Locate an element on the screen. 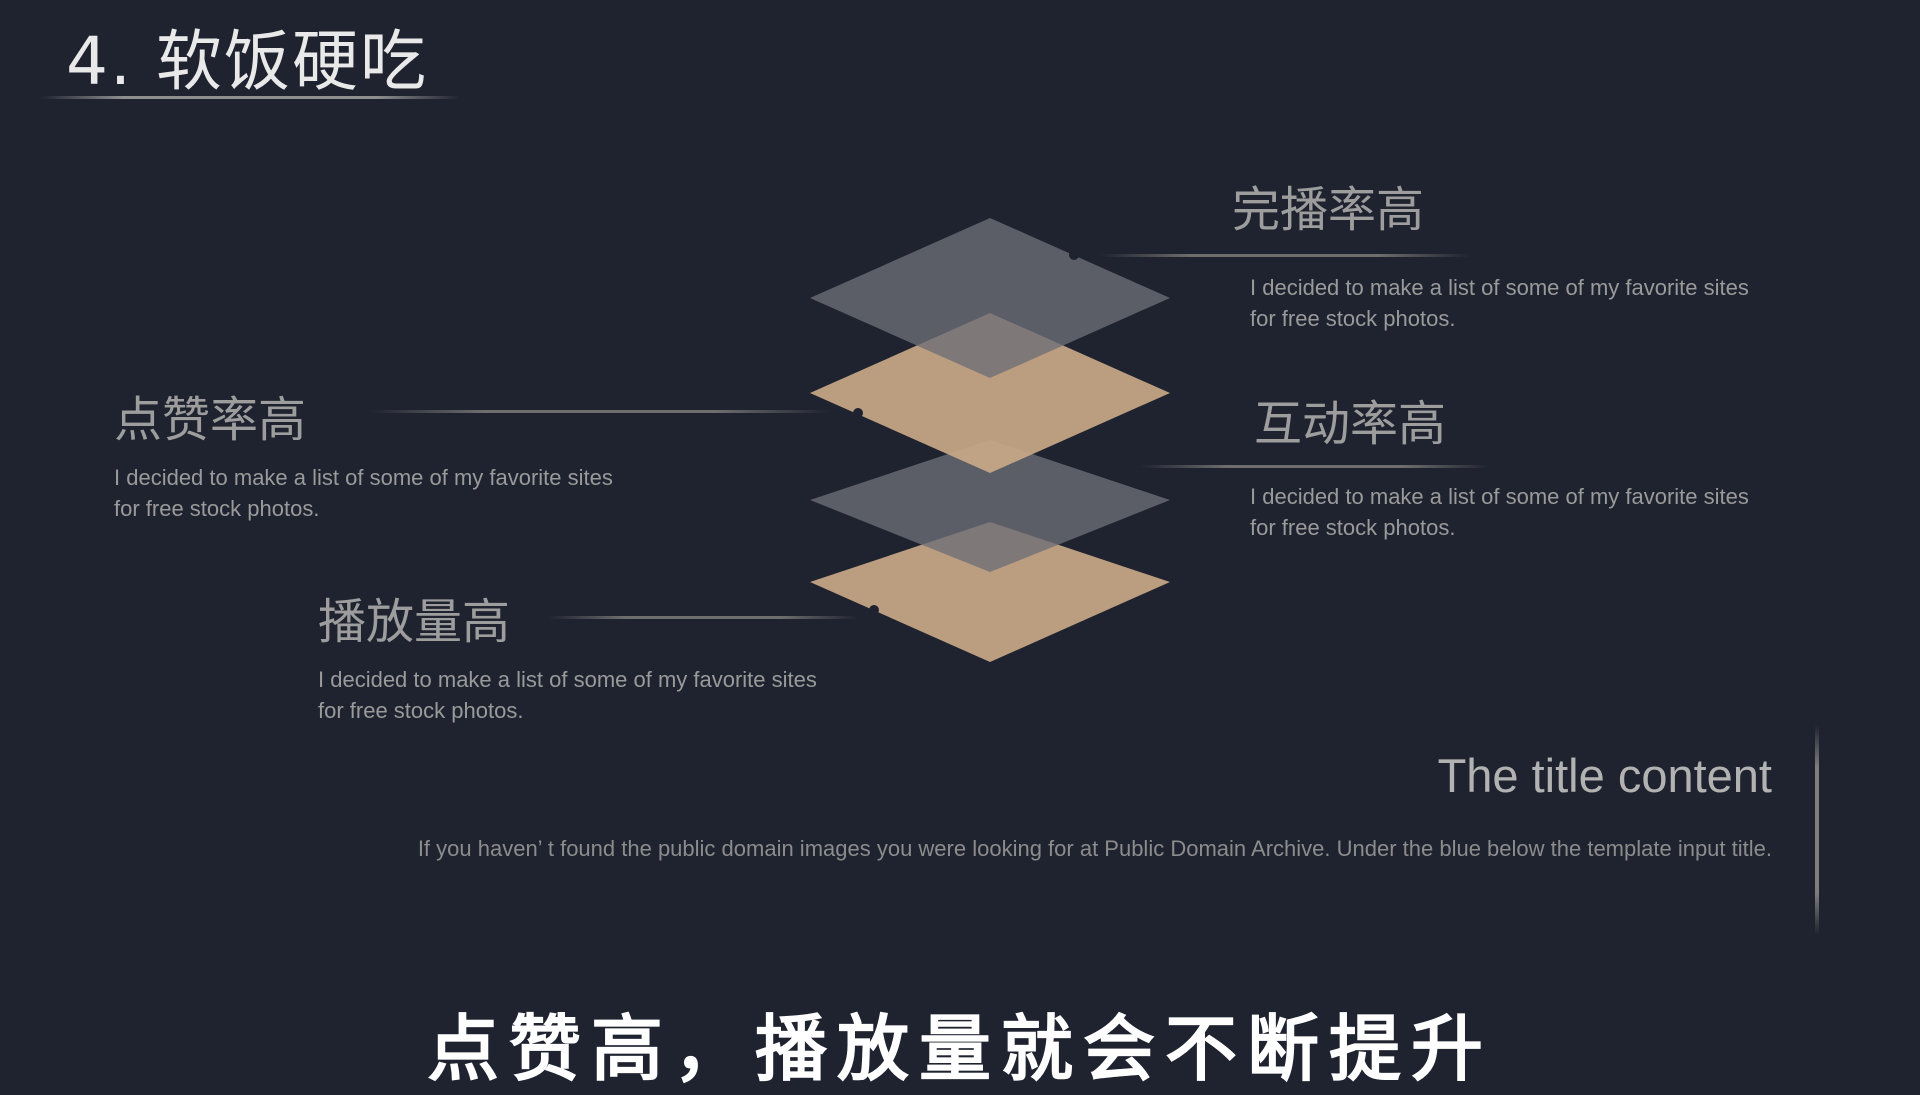 This screenshot has height=1095, width=1920. layer-gray-lower is located at coordinates (990, 506).